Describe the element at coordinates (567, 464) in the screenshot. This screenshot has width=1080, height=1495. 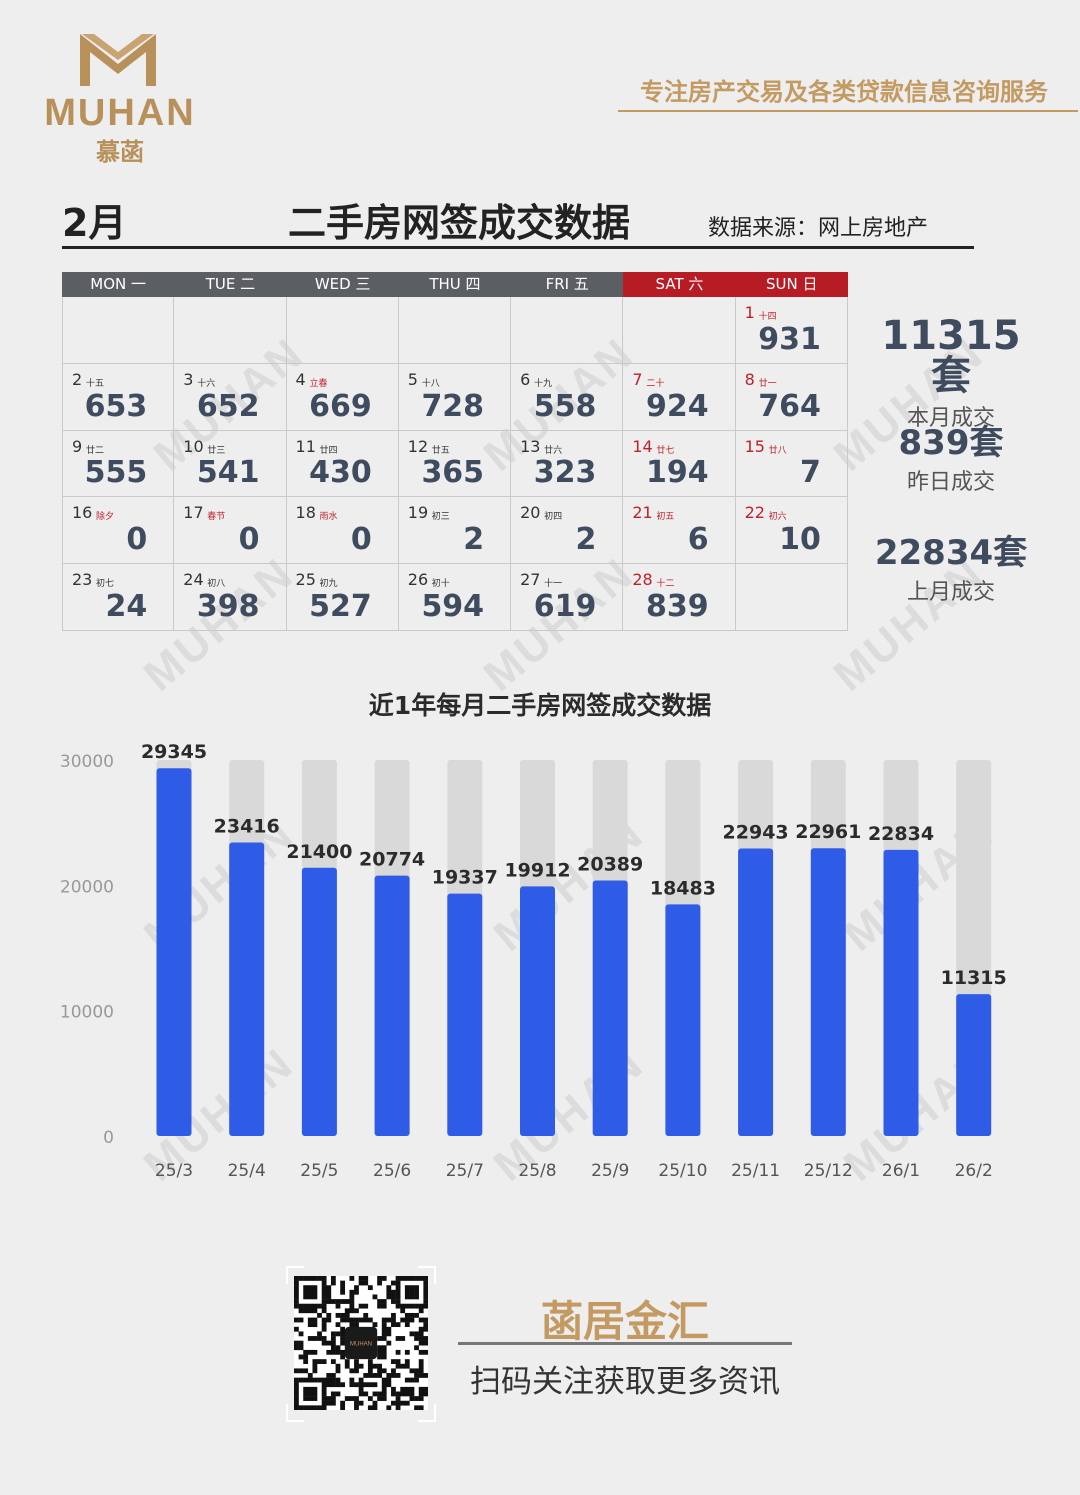
I see `calendar-day-cell: 13 廿六 323` at that location.